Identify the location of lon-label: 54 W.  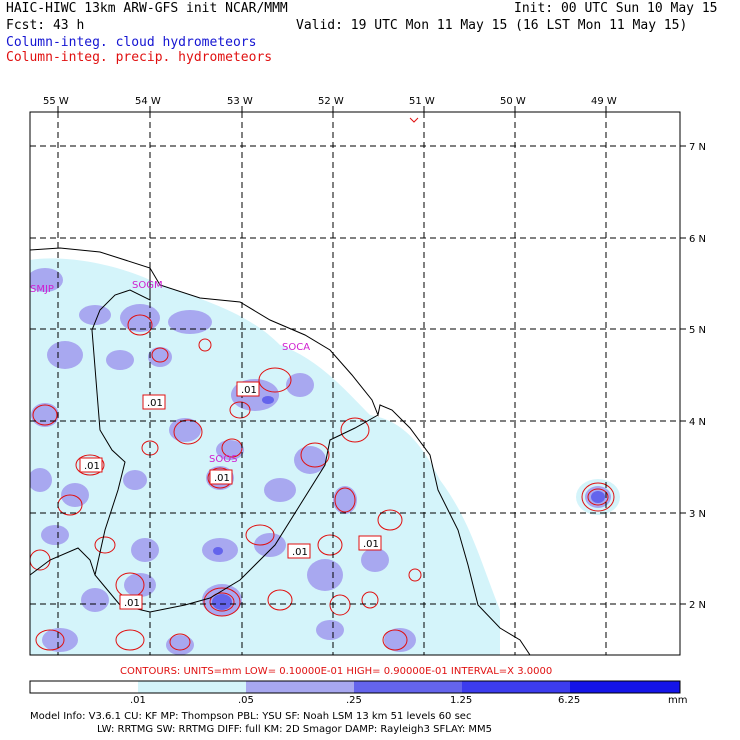
(148, 101).